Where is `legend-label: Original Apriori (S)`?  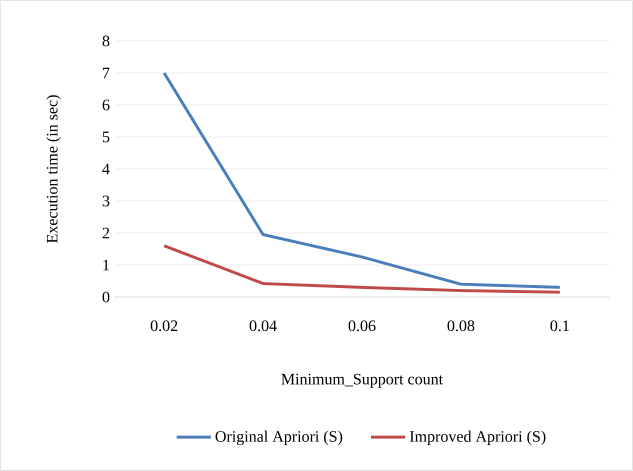 legend-label: Original Apriori (S) is located at coordinates (279, 438).